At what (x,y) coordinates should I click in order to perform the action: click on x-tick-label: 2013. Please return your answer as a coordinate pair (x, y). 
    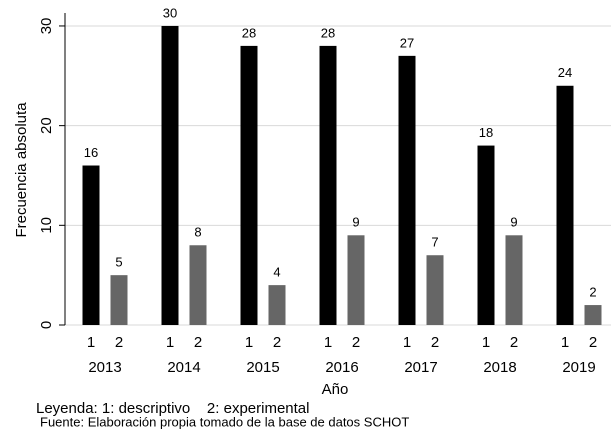
    Looking at the image, I should click on (104, 367).